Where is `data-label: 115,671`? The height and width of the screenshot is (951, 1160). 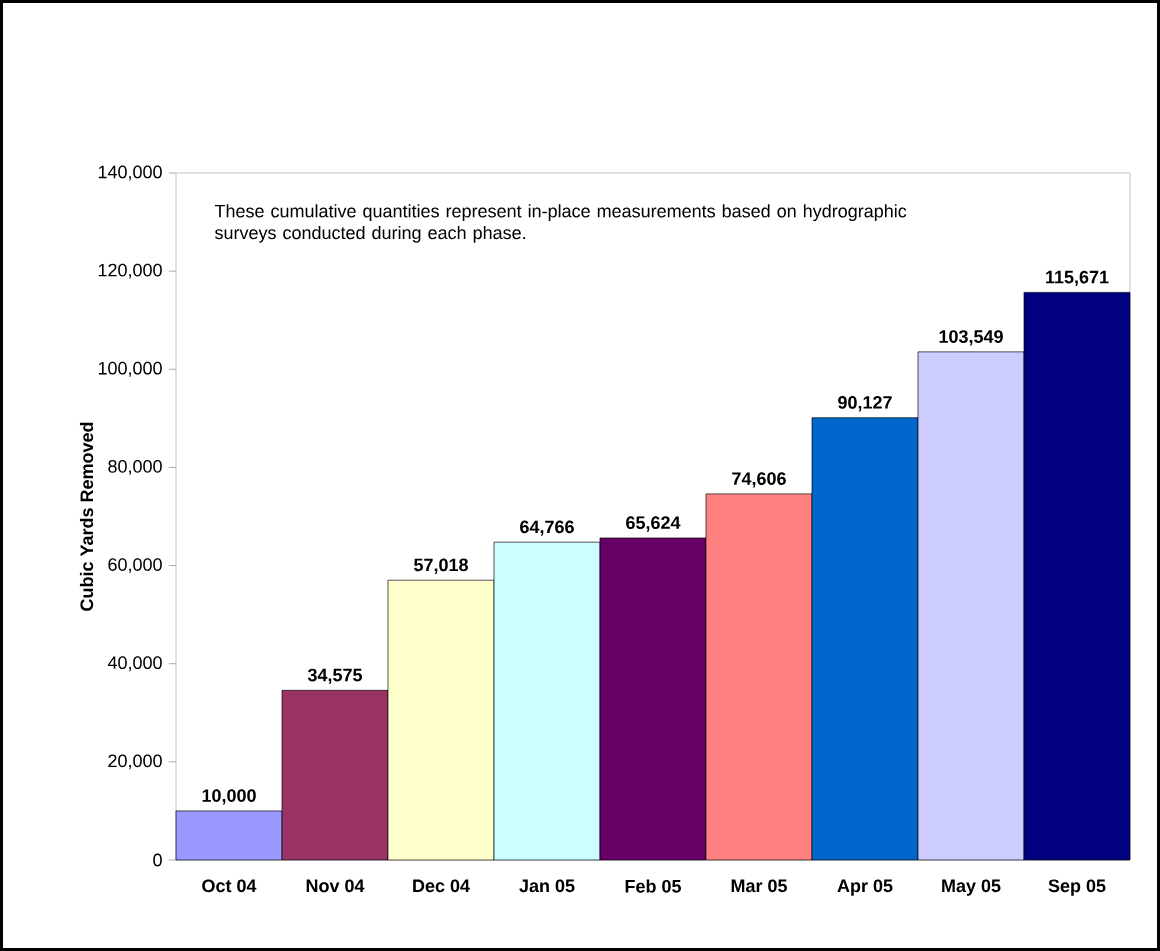 data-label: 115,671 is located at coordinates (1077, 278).